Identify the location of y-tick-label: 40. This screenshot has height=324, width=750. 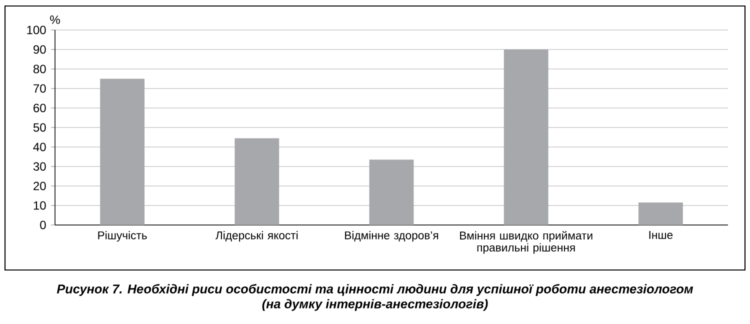
(39, 147).